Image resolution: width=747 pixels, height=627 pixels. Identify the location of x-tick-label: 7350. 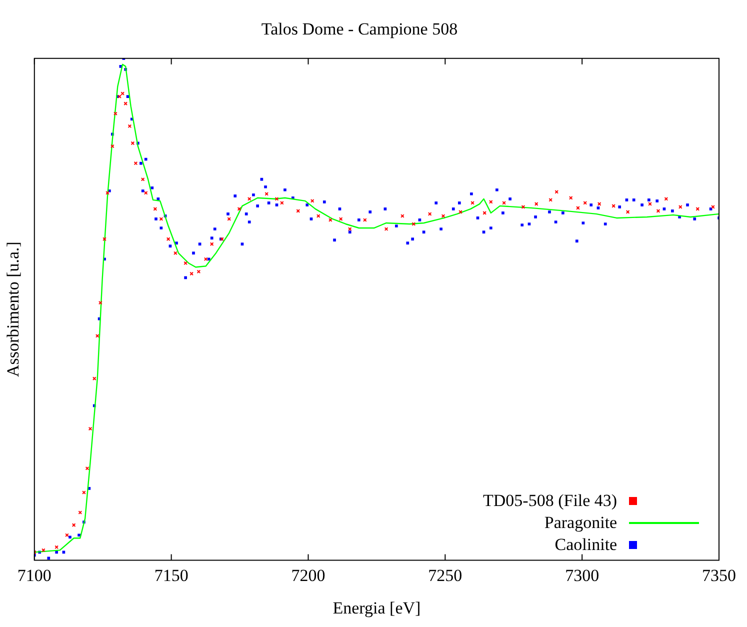
(719, 575).